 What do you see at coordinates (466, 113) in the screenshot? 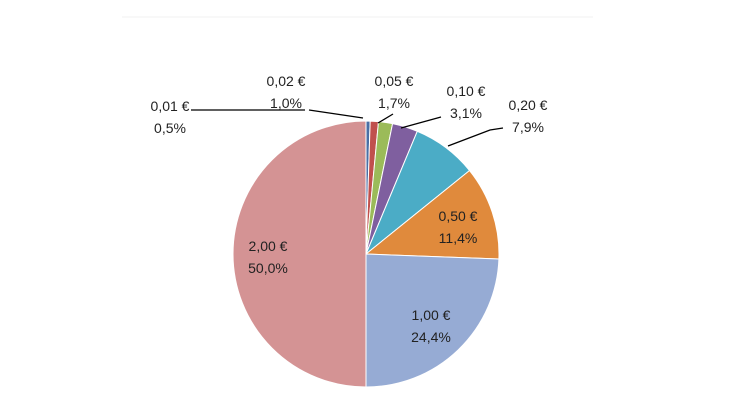
I see `slice-percent-label-3: 3,1%` at bounding box center [466, 113].